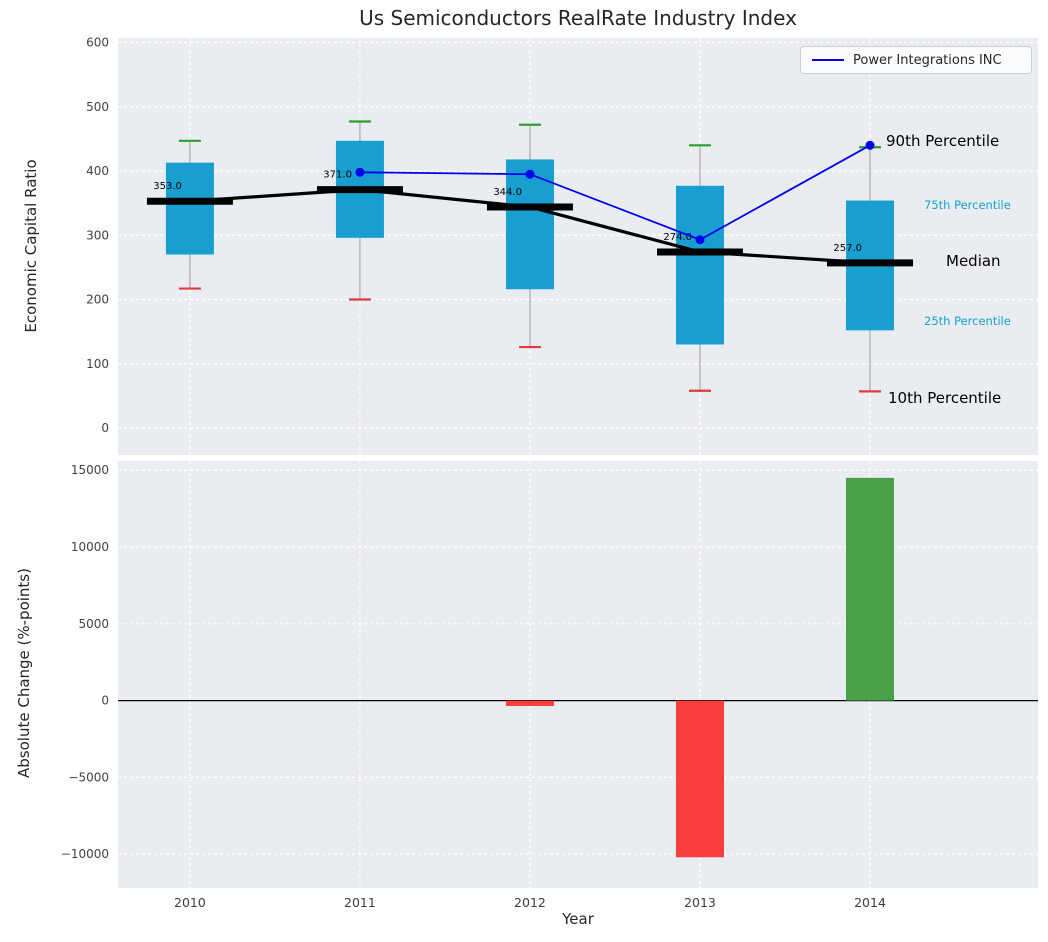 Image resolution: width=1048 pixels, height=942 pixels. I want to click on x-tick-label: 2010, so click(190, 902).